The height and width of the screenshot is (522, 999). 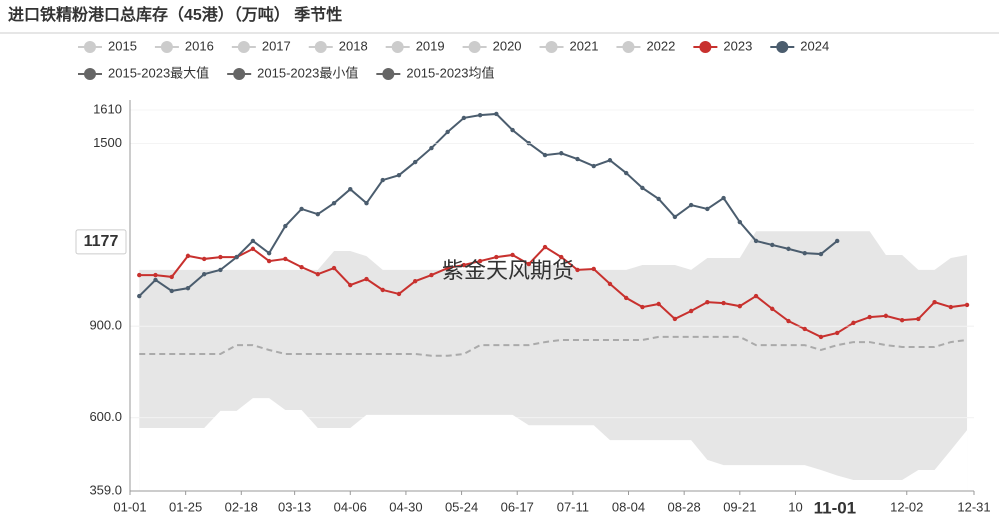 What do you see at coordinates (185, 506) in the screenshot?
I see `x-tick-label: 01-25` at bounding box center [185, 506].